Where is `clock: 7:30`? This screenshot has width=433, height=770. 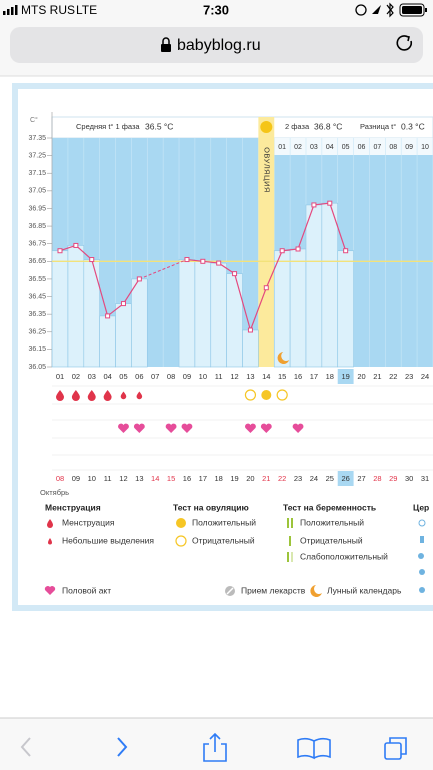
clock: 7:30 is located at coordinates (216, 9).